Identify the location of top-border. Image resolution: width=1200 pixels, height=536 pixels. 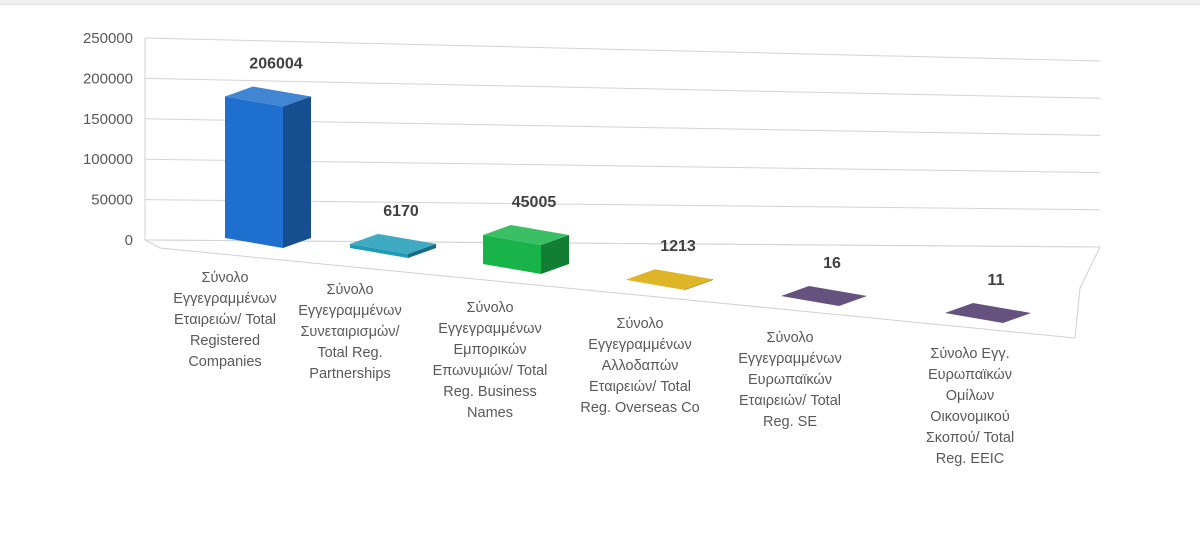
(600, 2).